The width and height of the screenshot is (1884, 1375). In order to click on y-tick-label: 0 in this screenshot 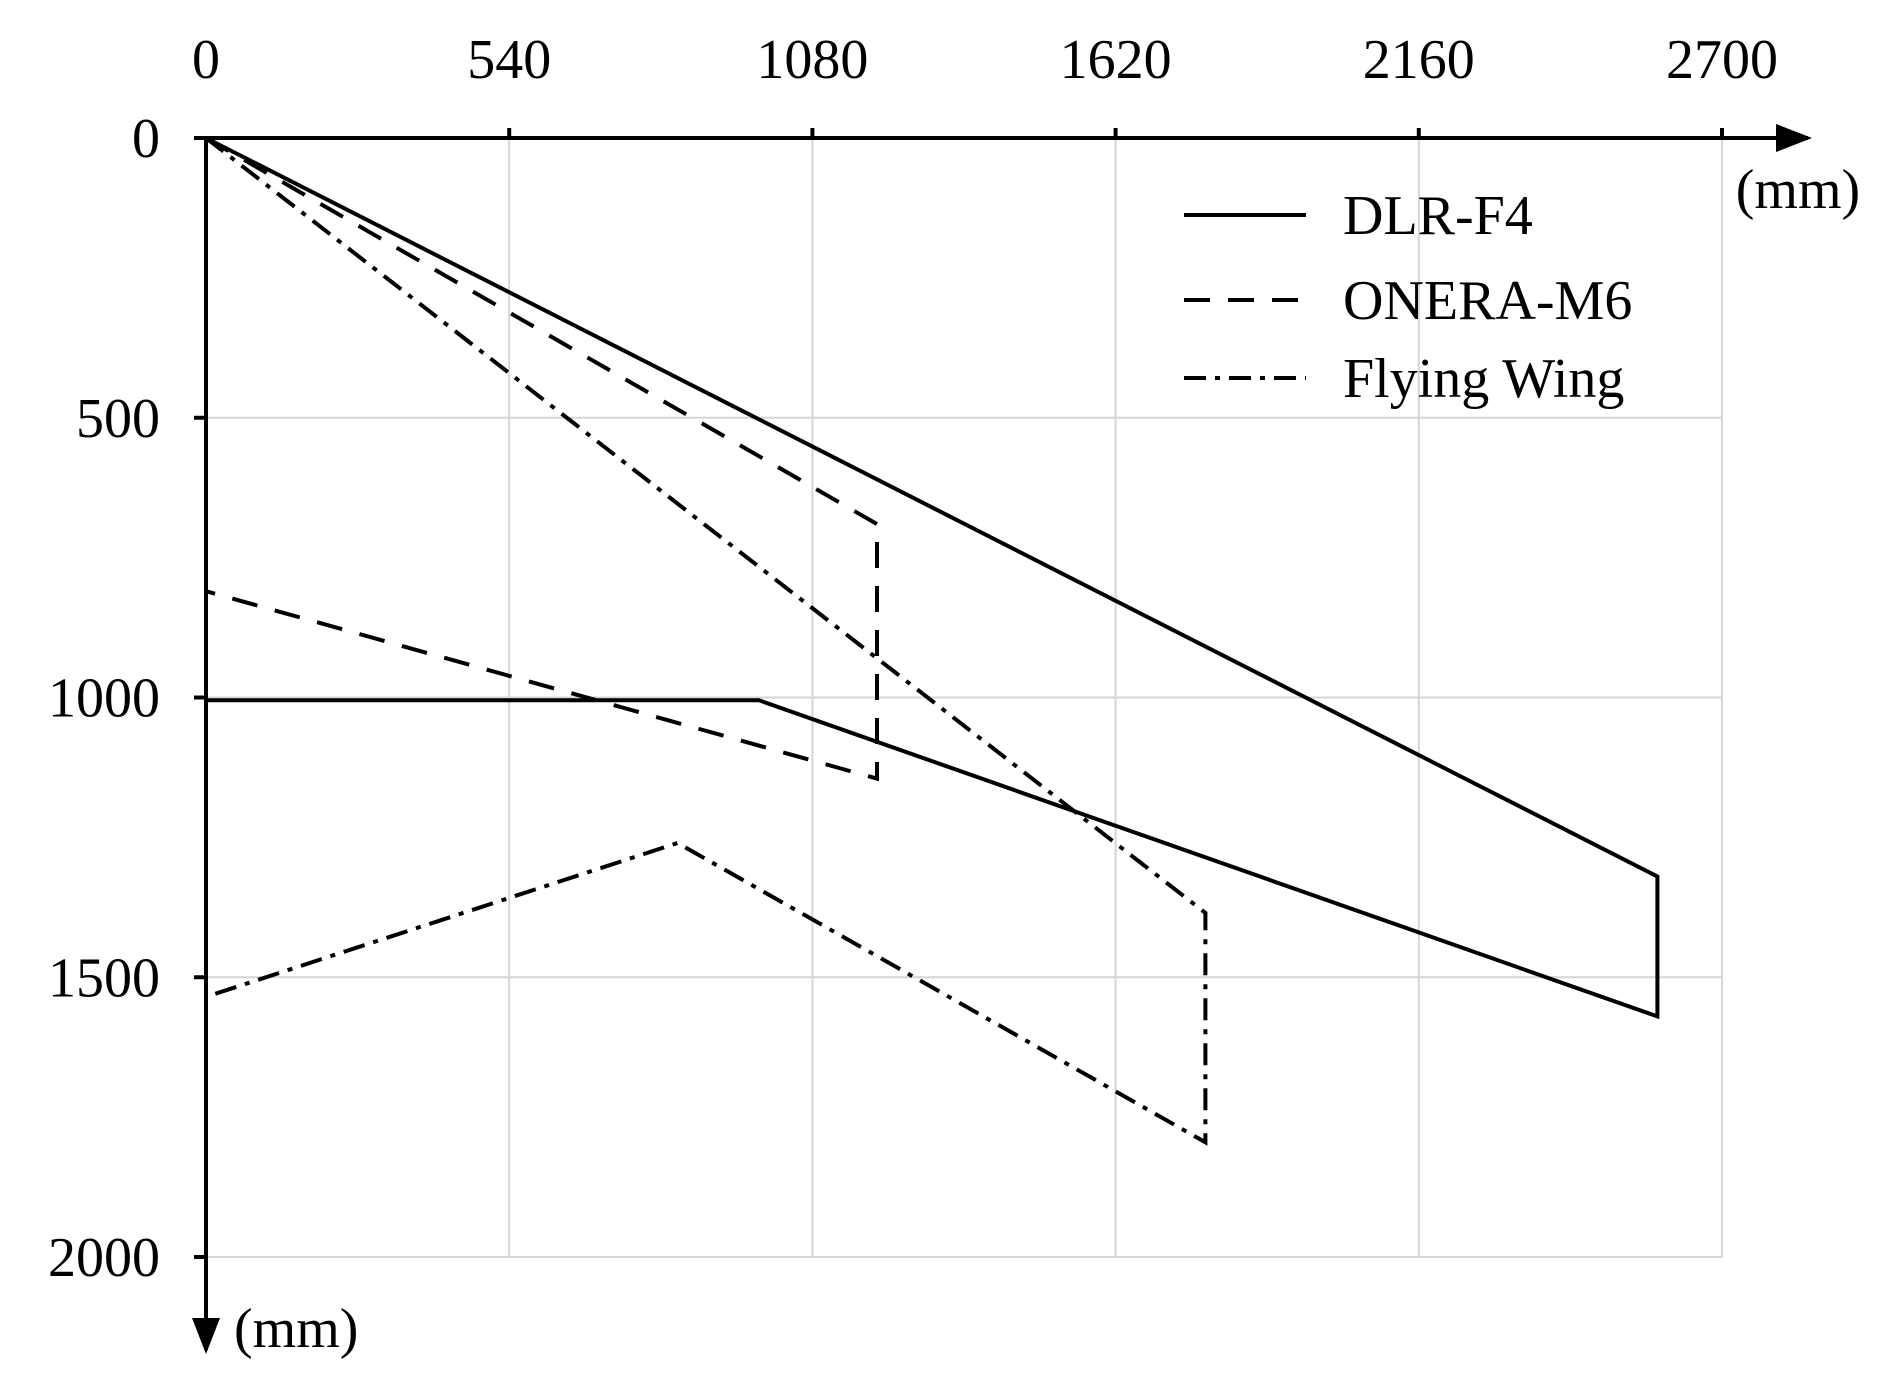, I will do `click(146, 139)`.